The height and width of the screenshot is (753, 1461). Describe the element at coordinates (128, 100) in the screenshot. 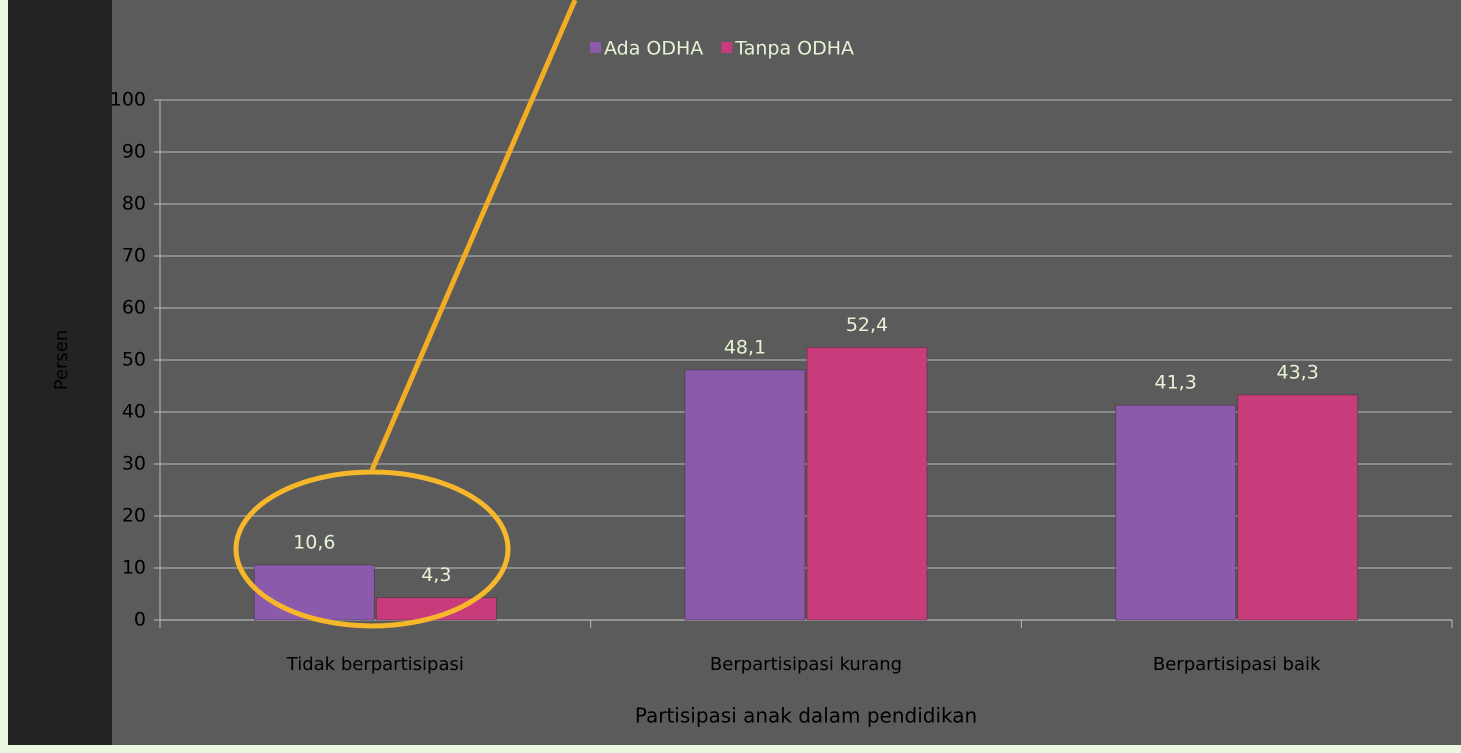

I see `y-tick-label: 100` at that location.